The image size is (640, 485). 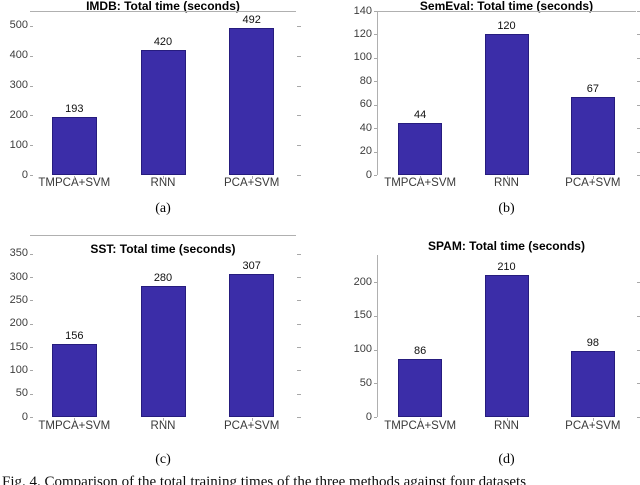 I want to click on panel-letter-label: (a), so click(x=163, y=208).